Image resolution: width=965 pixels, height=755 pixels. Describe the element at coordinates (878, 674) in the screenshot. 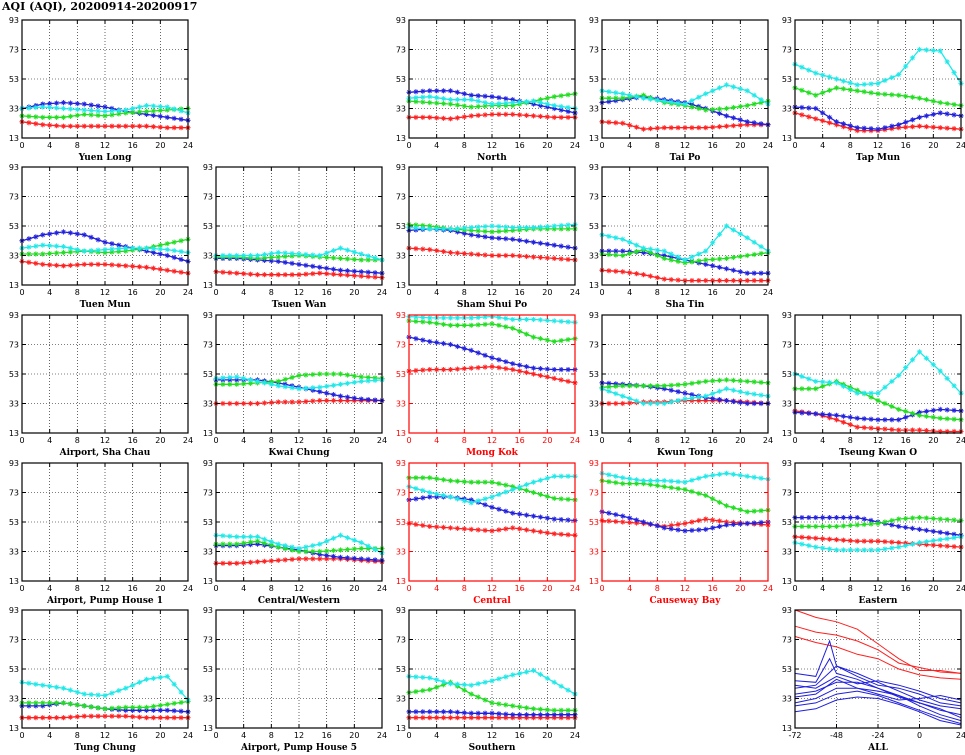

I see `series-blue` at that location.